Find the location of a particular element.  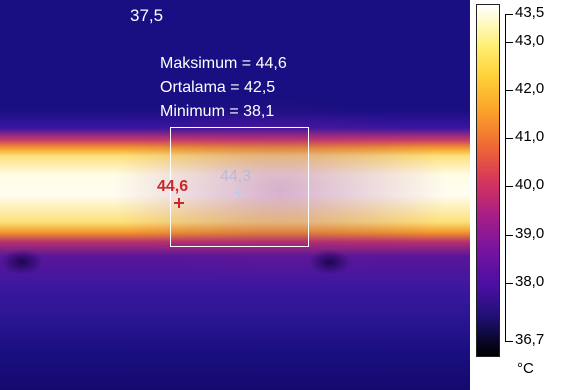

scale-label: 38,0 is located at coordinates (530, 281).